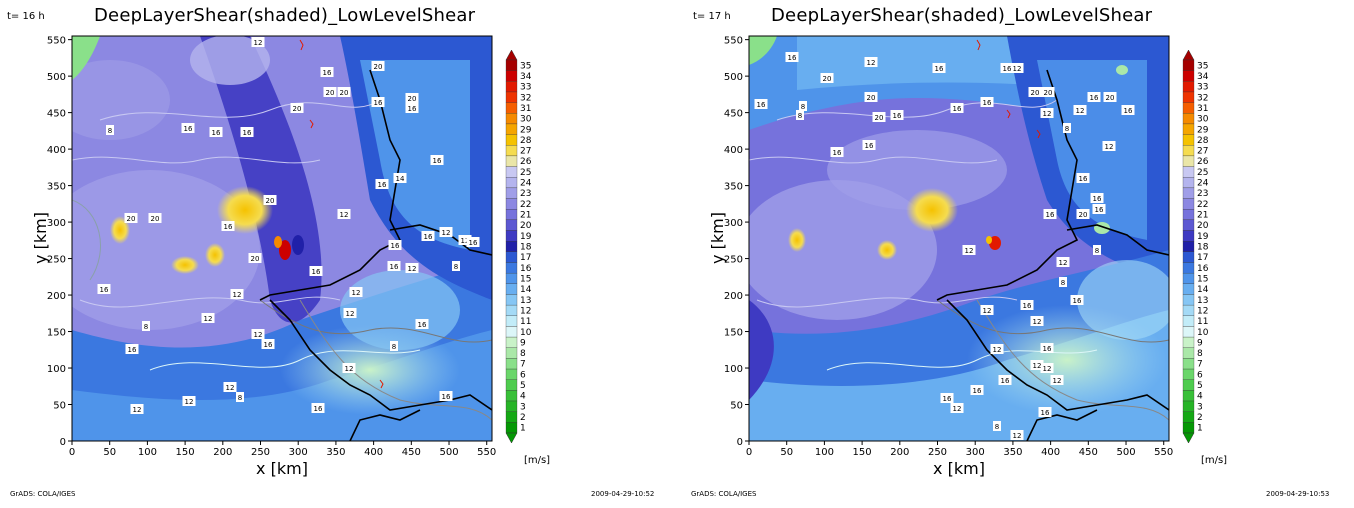  Describe the element at coordinates (525, 301) in the screenshot. I see `colorbar-level-label: 13` at that location.